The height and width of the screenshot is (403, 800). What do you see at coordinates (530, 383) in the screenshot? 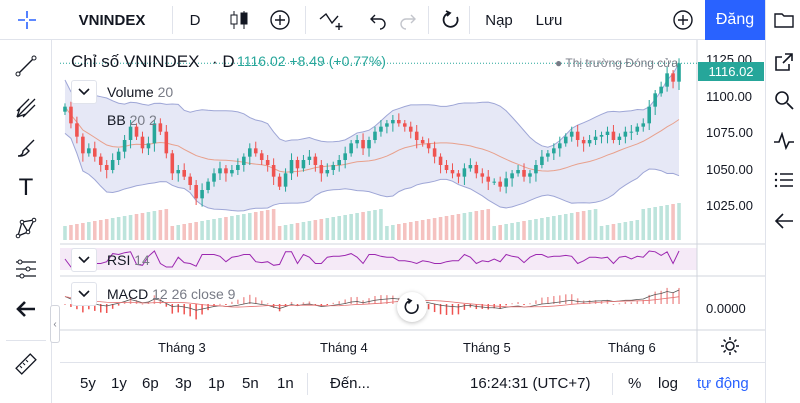
I see `timezone-clock: 16:24:31 (UTC+7)` at bounding box center [530, 383].